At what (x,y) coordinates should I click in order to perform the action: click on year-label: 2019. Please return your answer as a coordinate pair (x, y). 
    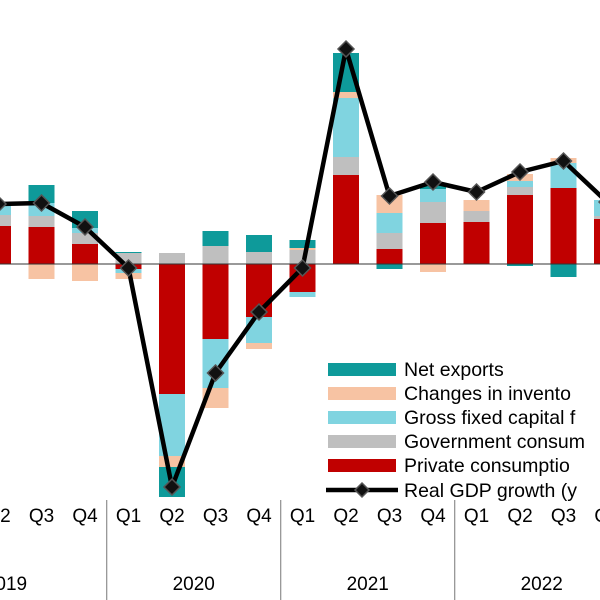
    Looking at the image, I should click on (13, 584).